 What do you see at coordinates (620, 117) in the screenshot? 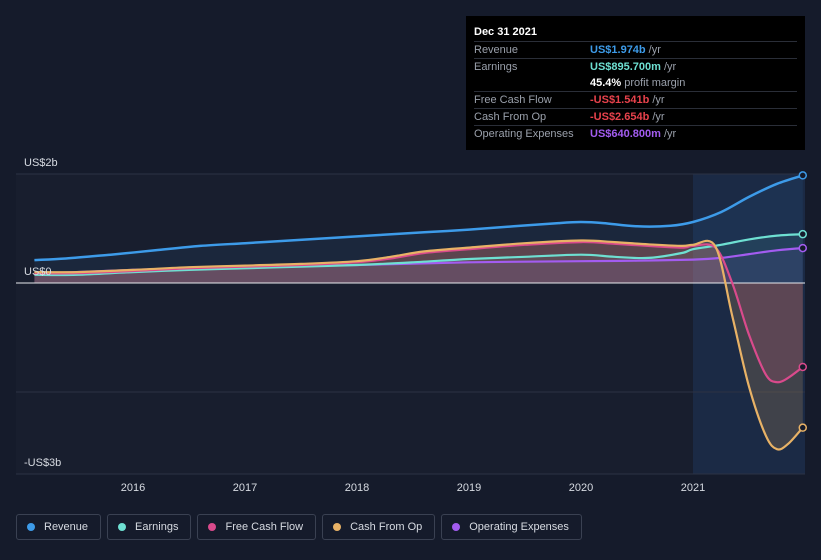
I see `tooltip-value: -US$2.654b` at bounding box center [620, 117].